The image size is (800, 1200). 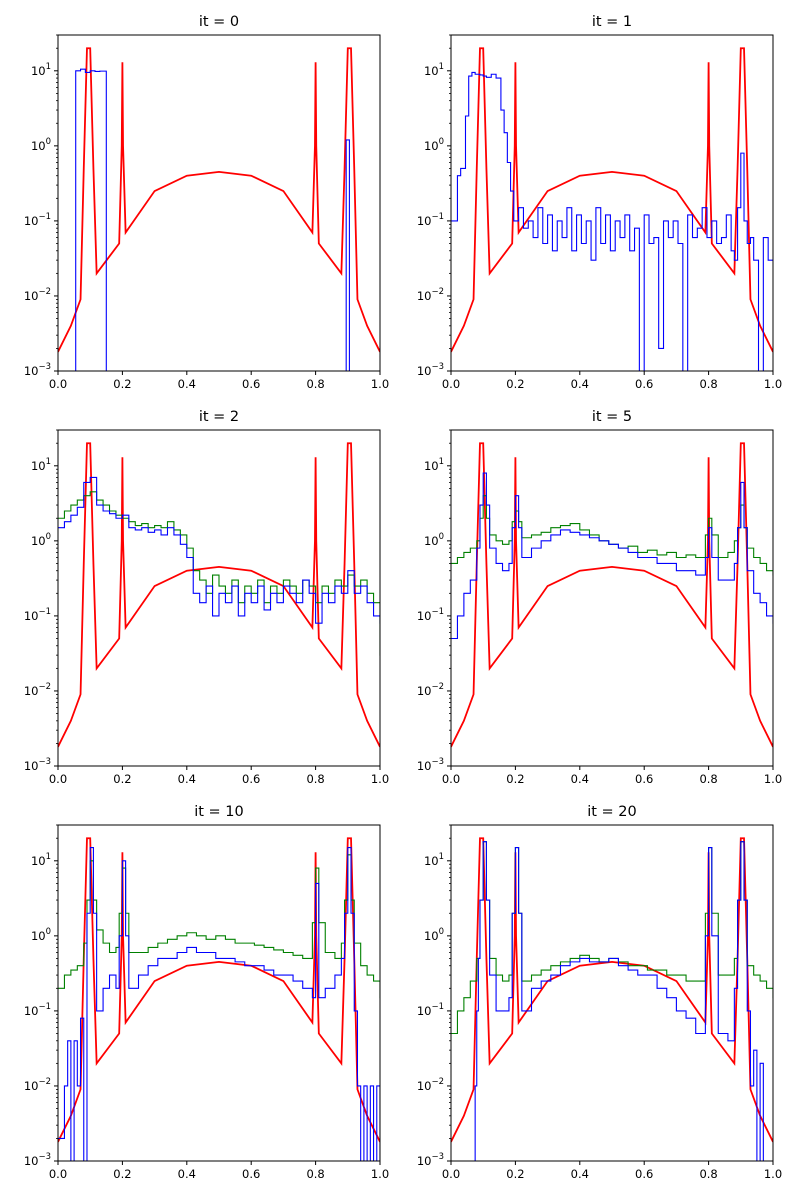 I want to click on x-tick-label-4-4: 0.8, so click(x=315, y=1174).